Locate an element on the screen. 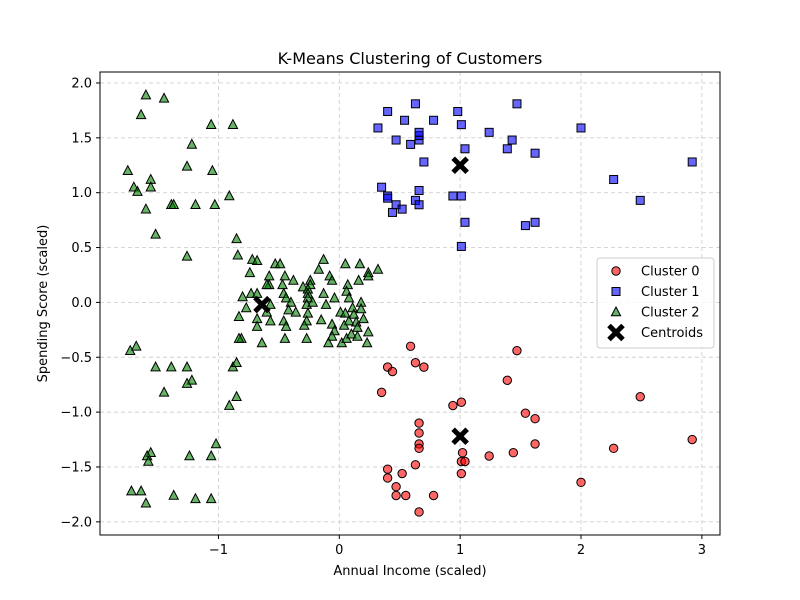  y-tick-label: −1.0 is located at coordinates (76, 413).